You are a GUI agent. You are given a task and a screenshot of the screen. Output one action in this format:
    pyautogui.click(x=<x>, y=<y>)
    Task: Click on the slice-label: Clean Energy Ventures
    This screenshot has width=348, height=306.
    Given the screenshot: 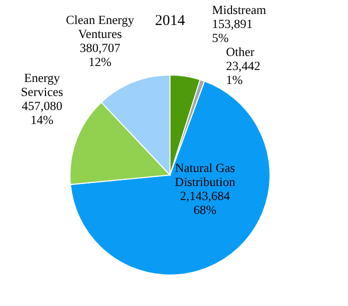 What is the action you would take?
    pyautogui.click(x=100, y=27)
    